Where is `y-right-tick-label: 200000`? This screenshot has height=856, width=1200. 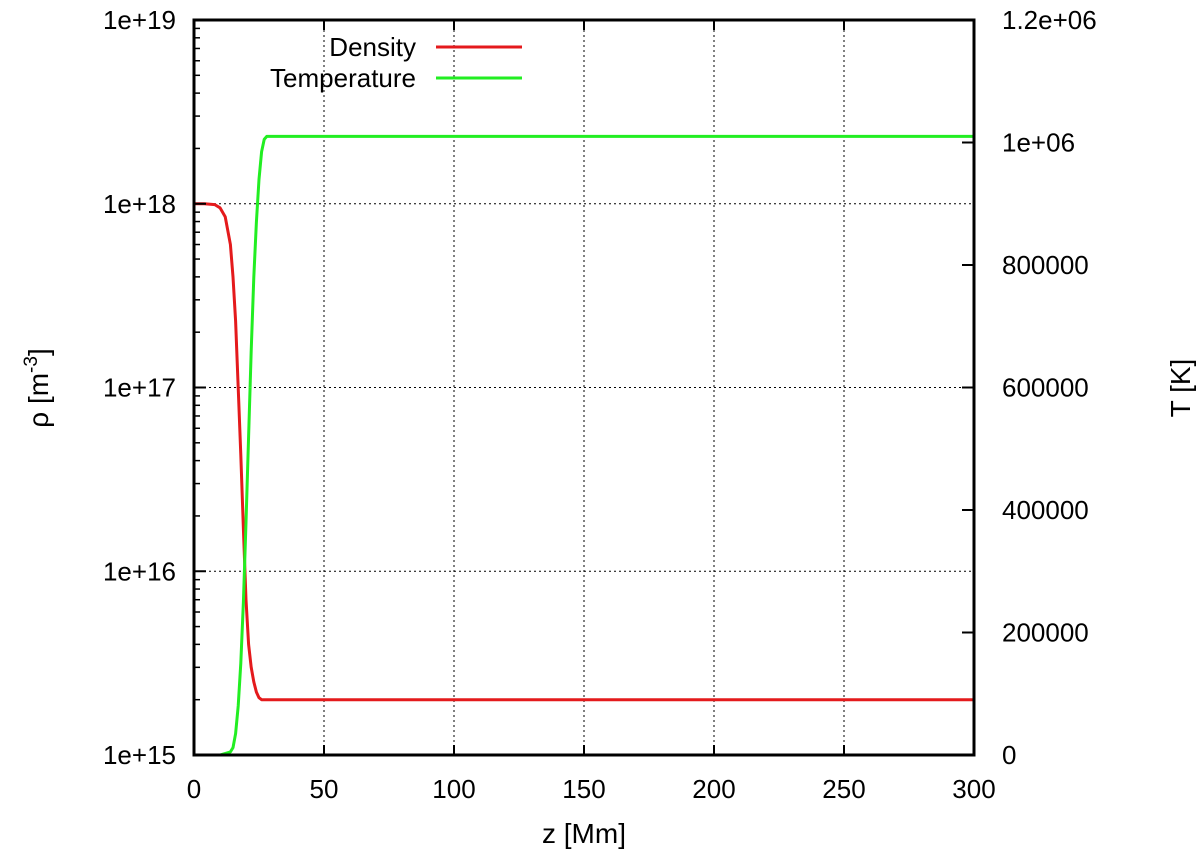 y-right-tick-label: 200000 is located at coordinates (1045, 633).